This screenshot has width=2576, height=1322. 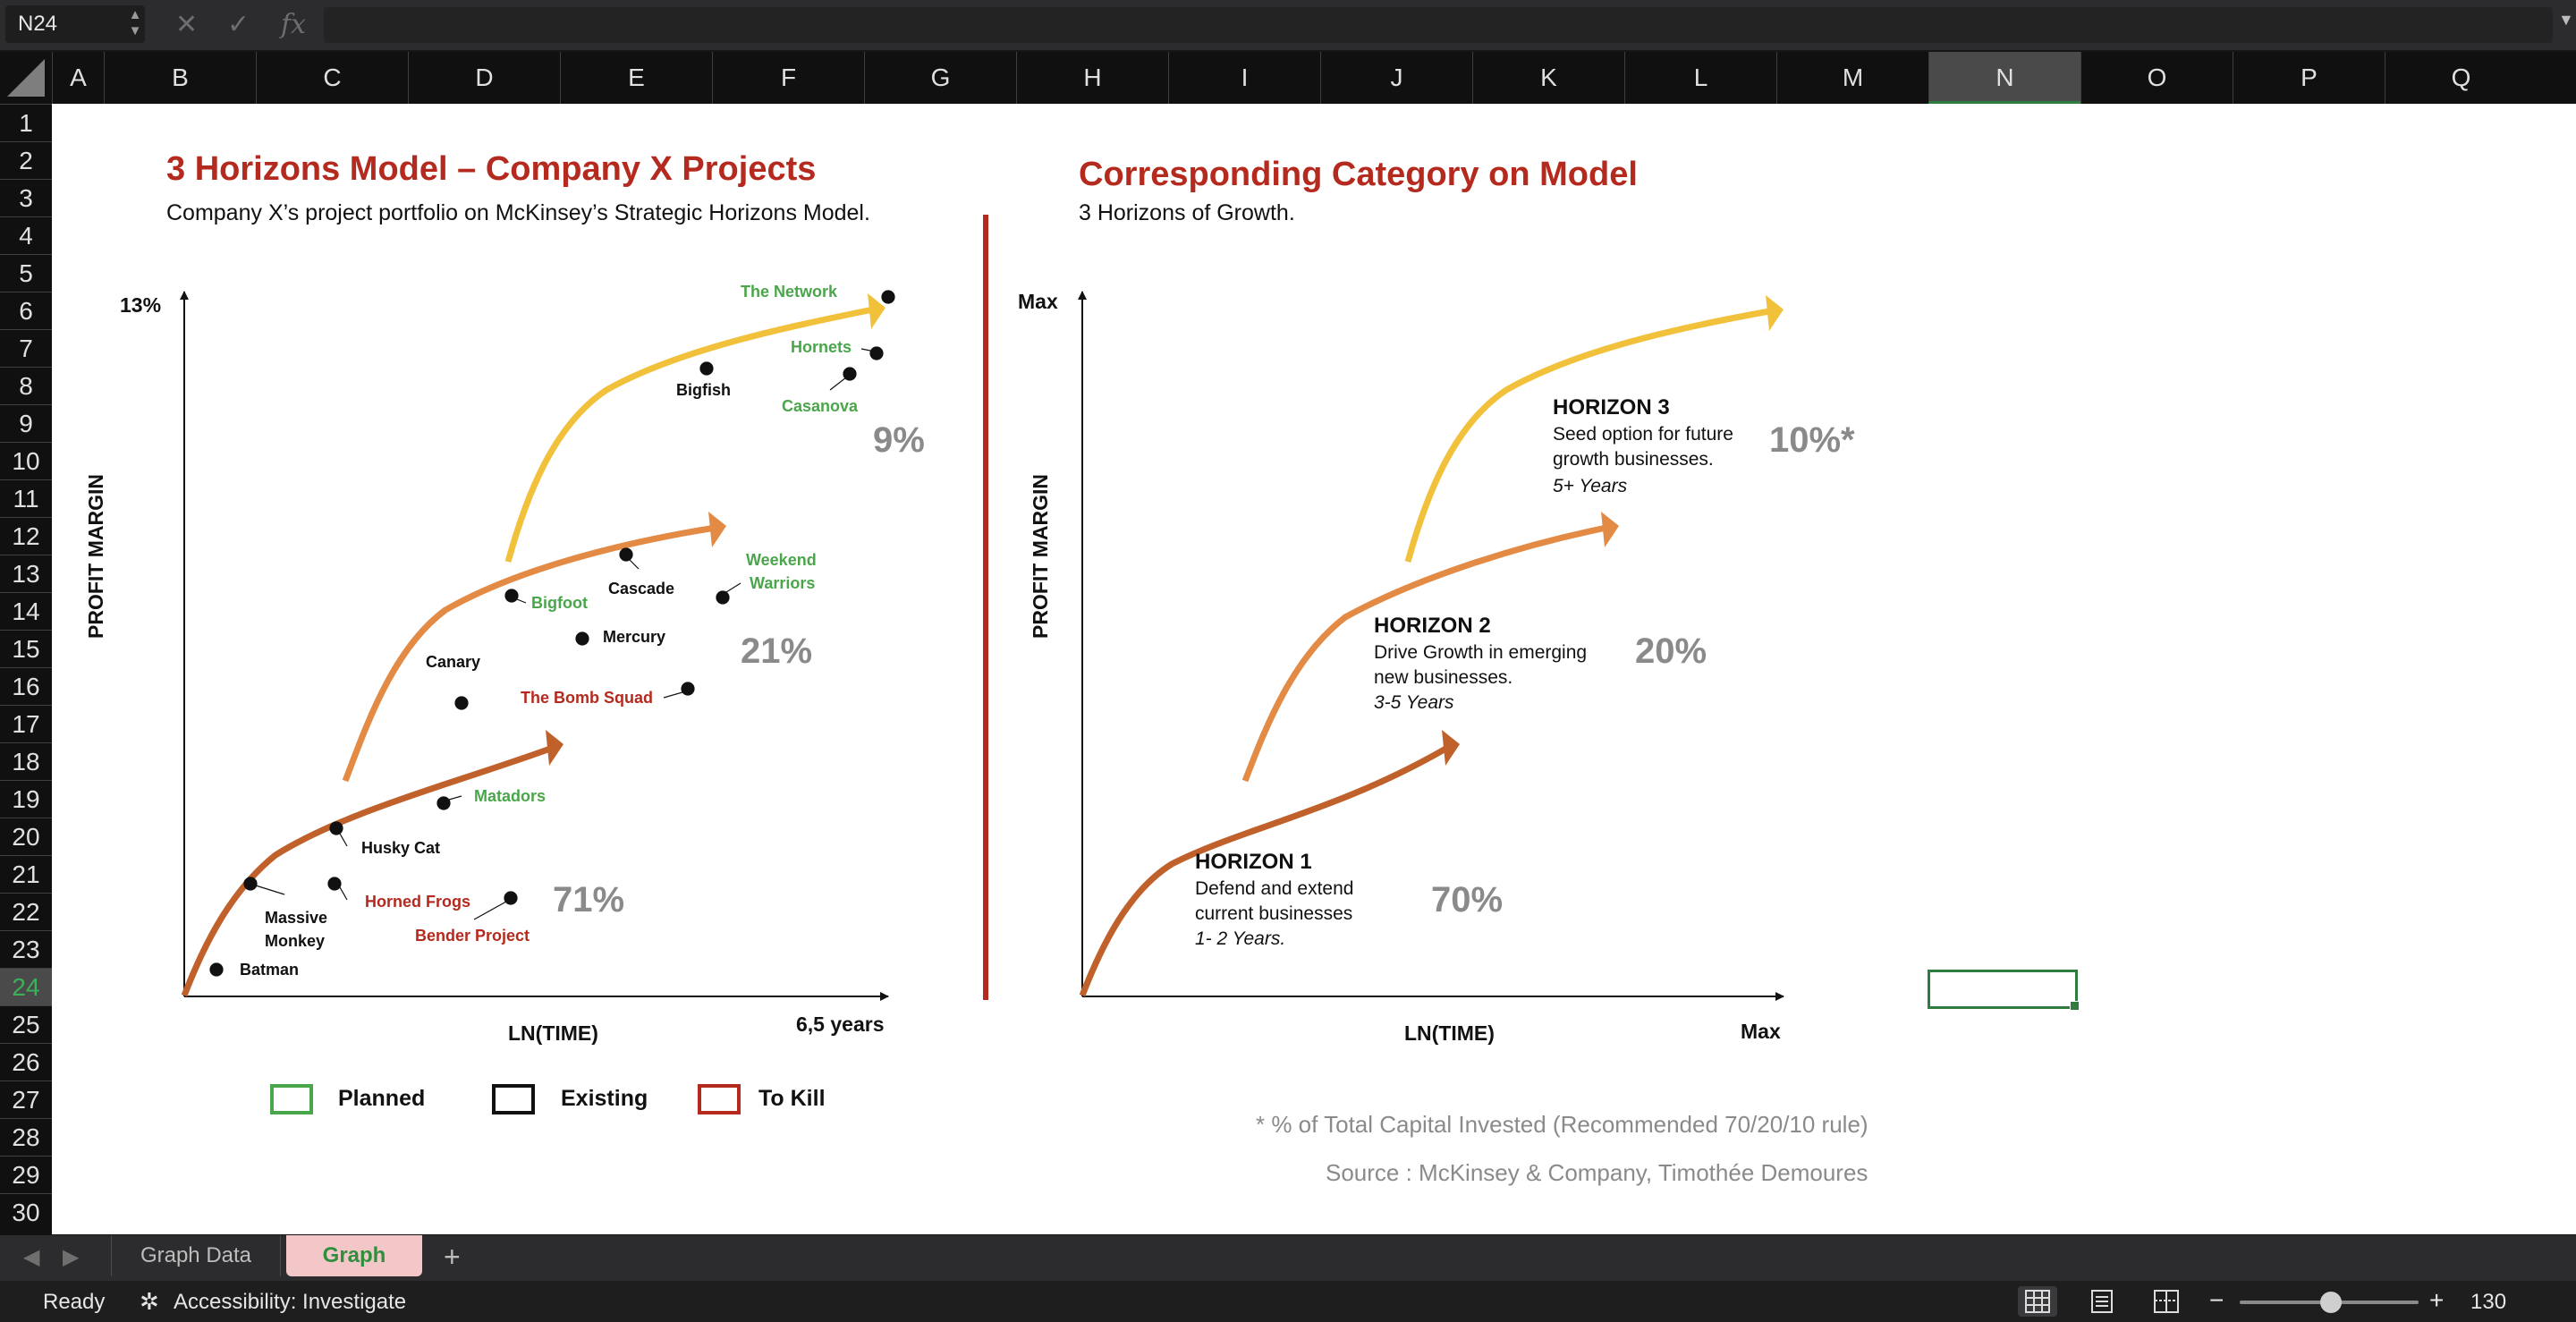 What do you see at coordinates (876, 353) in the screenshot?
I see `point-hornets` at bounding box center [876, 353].